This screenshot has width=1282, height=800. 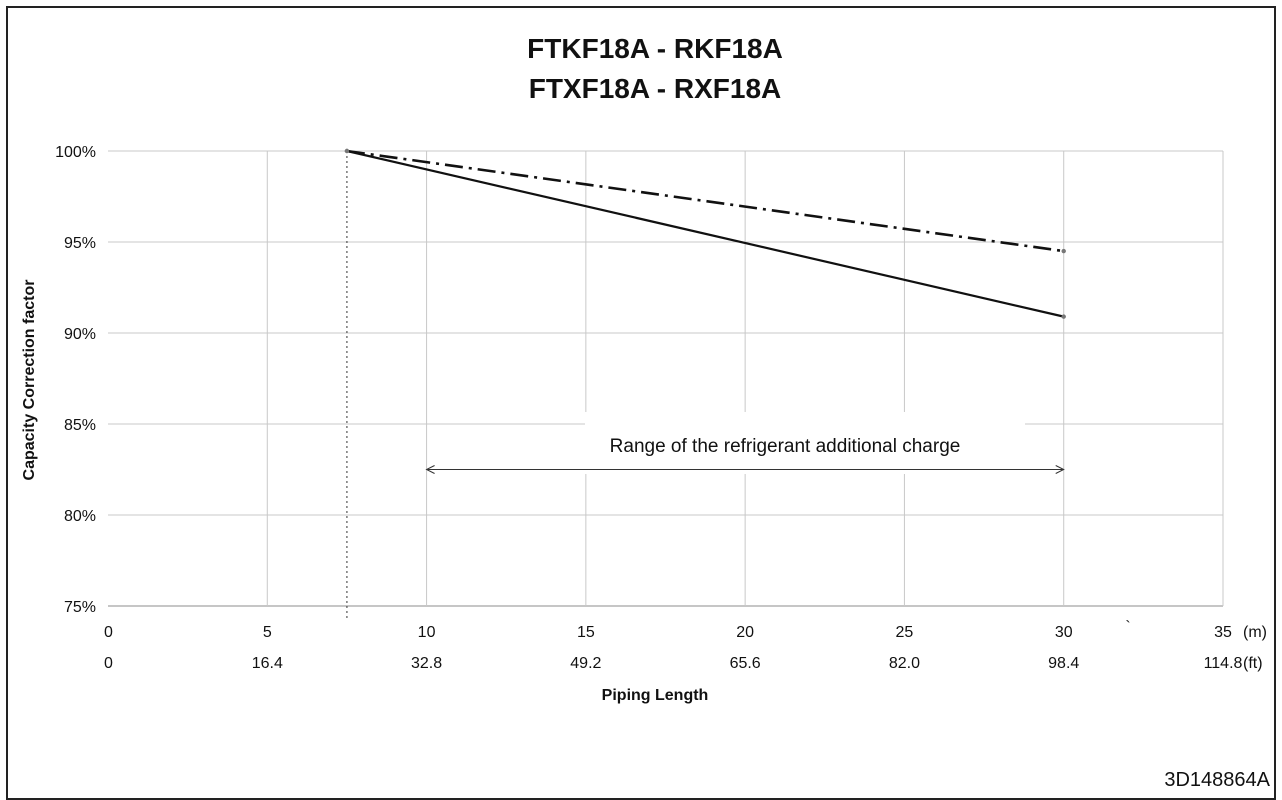 What do you see at coordinates (267, 632) in the screenshot?
I see `x-tick-label-m: 5` at bounding box center [267, 632].